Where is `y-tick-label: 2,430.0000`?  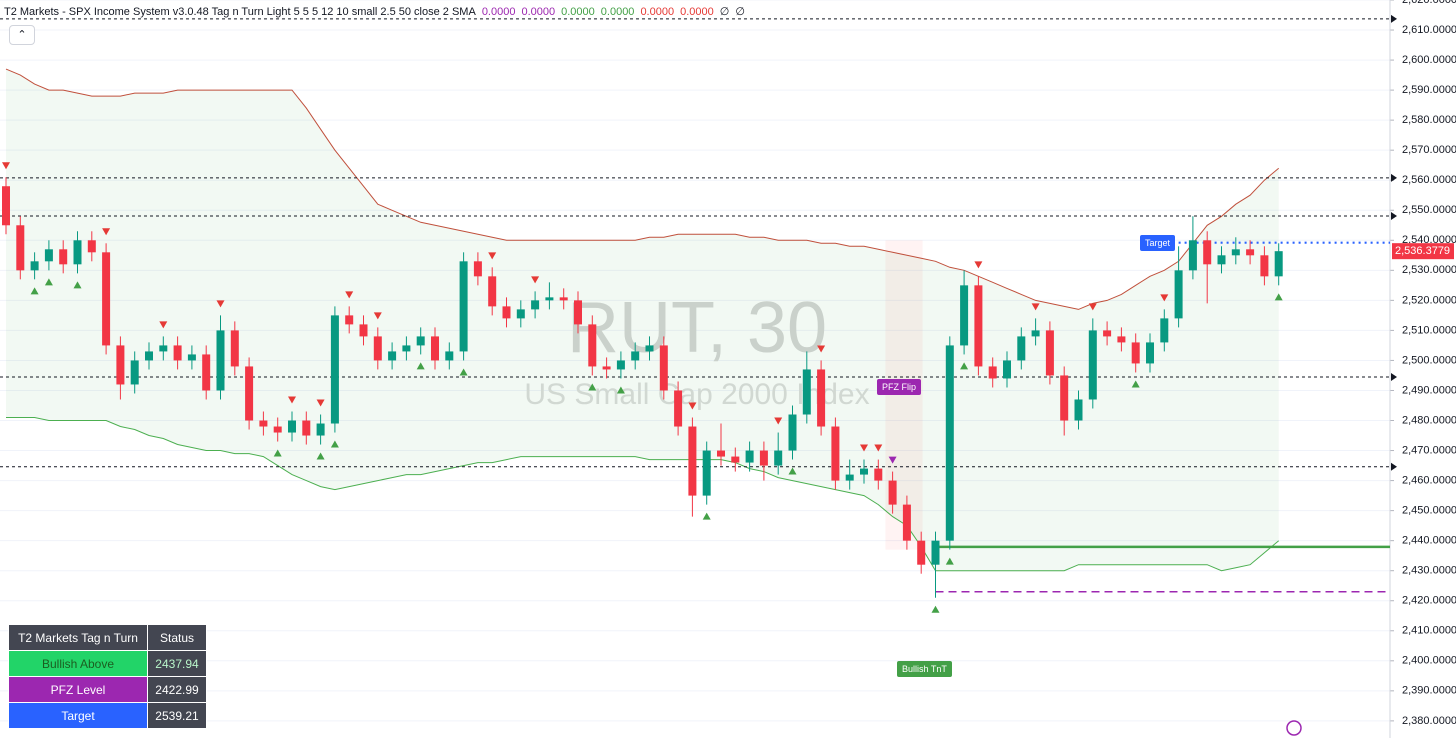 y-tick-label: 2,430.0000 is located at coordinates (1429, 571).